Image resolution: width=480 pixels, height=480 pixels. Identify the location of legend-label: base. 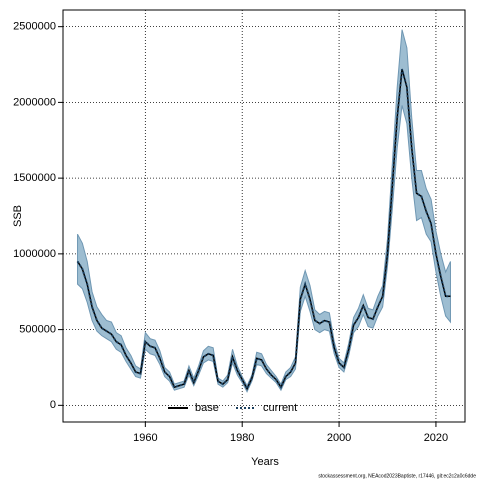
(207, 408).